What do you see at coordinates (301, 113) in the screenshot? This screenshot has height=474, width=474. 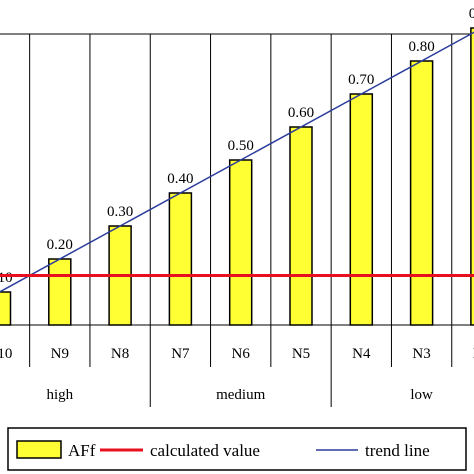 I see `data-label-n5: 0.60` at bounding box center [301, 113].